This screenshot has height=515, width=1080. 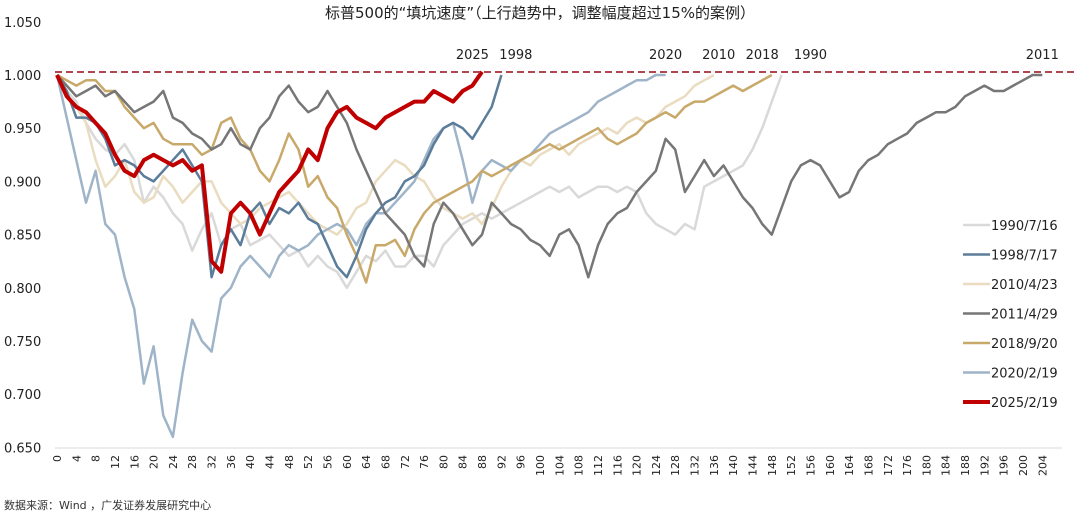 I want to click on y-tick-label: 0.700, so click(x=22, y=395).